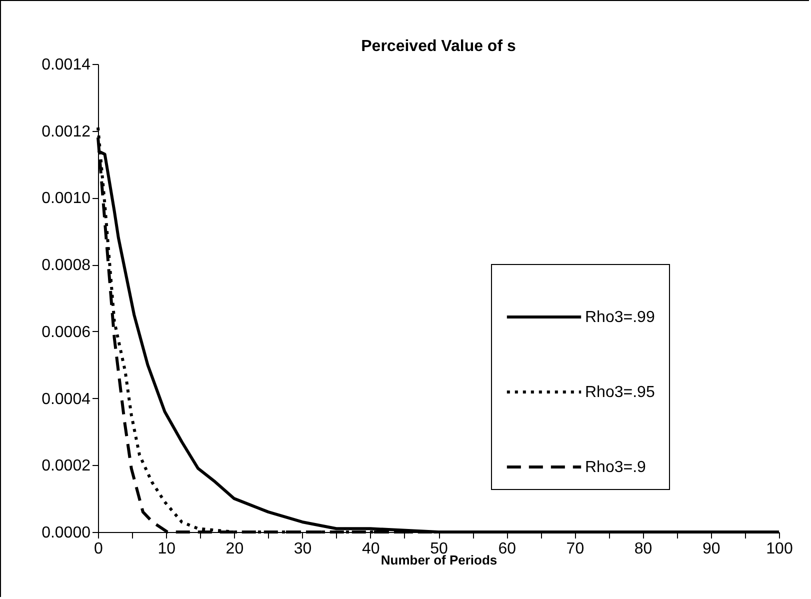 This screenshot has width=811, height=599. I want to click on x-tick-label: 80, so click(643, 549).